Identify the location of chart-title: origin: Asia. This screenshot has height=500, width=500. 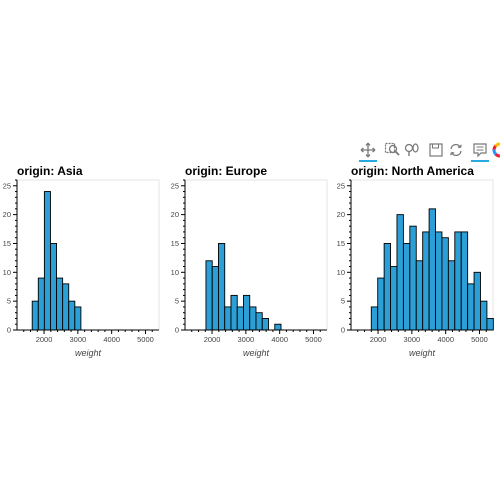
(50, 171).